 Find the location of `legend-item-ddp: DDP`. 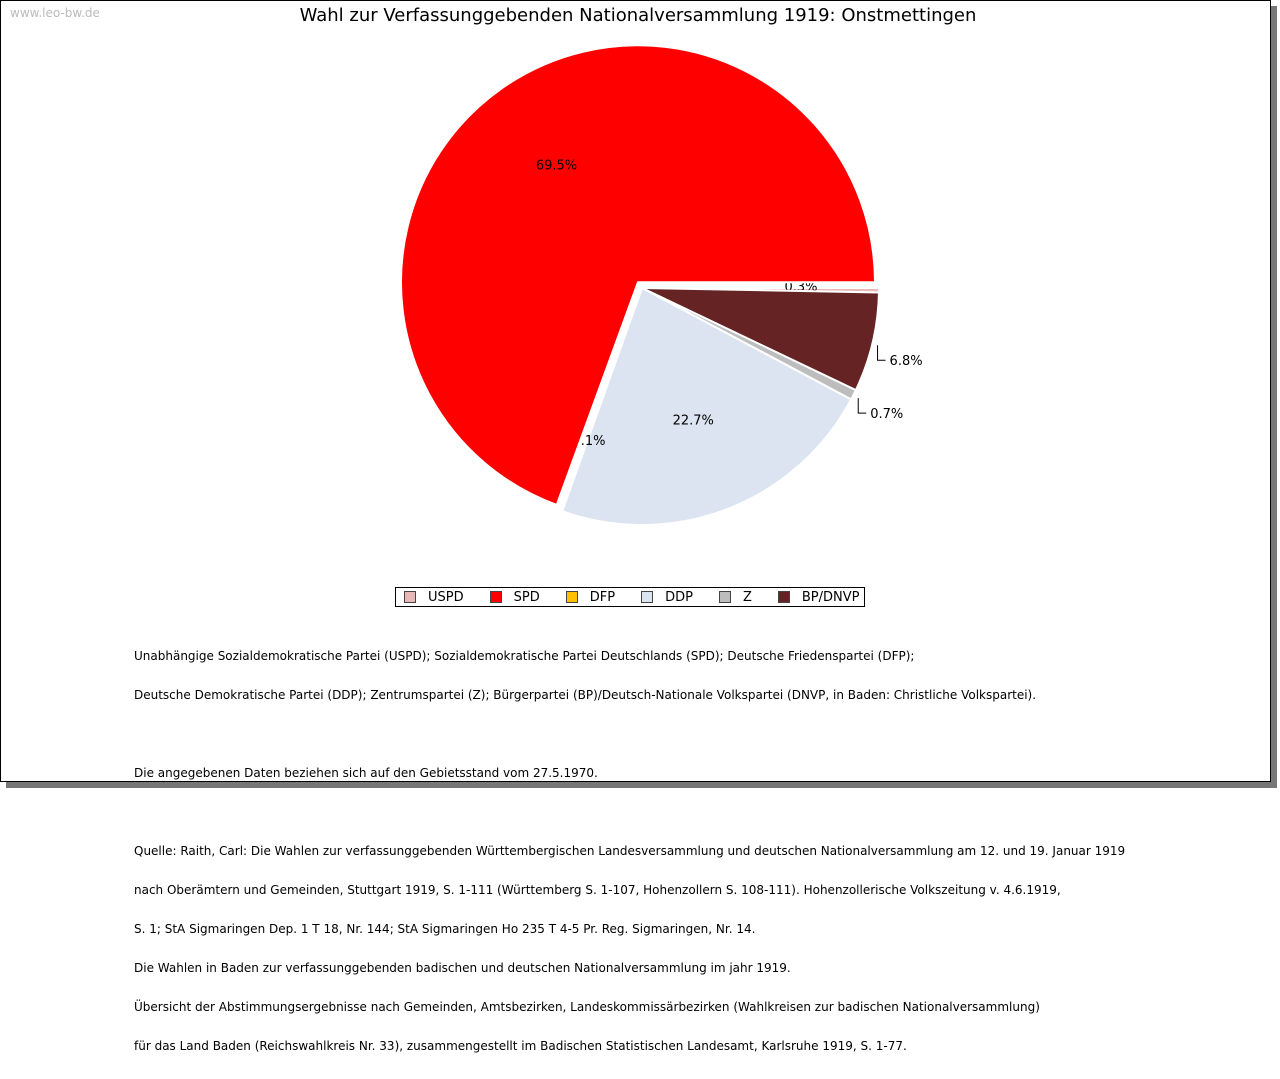

legend-item-ddp: DDP is located at coordinates (667, 597).